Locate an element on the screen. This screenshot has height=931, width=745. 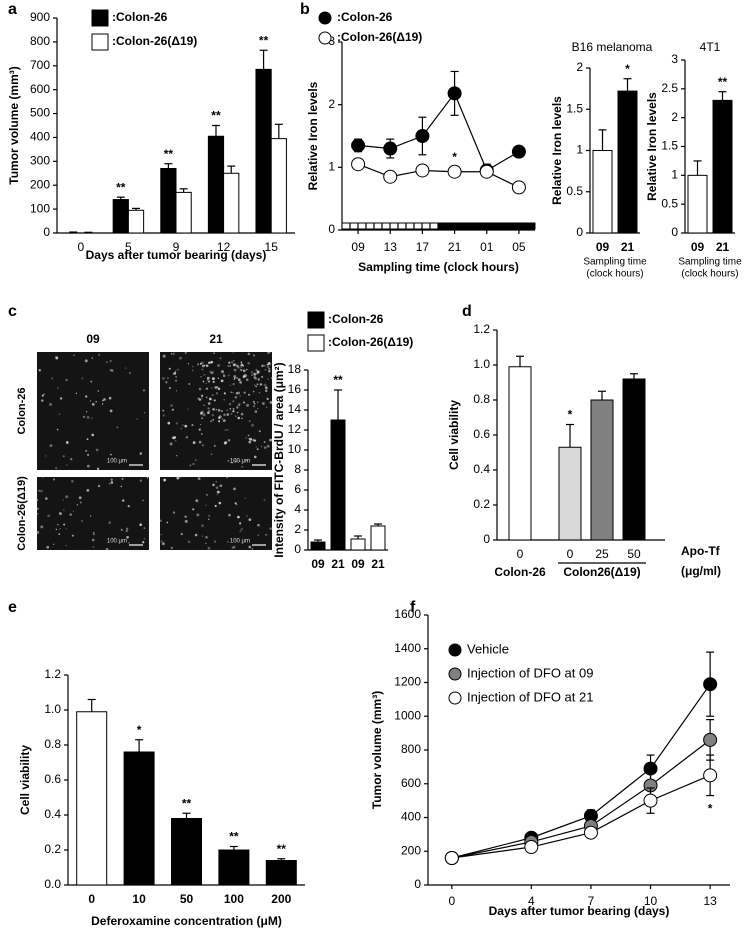
y-tick-label: 0 is located at coordinates (486, 539).